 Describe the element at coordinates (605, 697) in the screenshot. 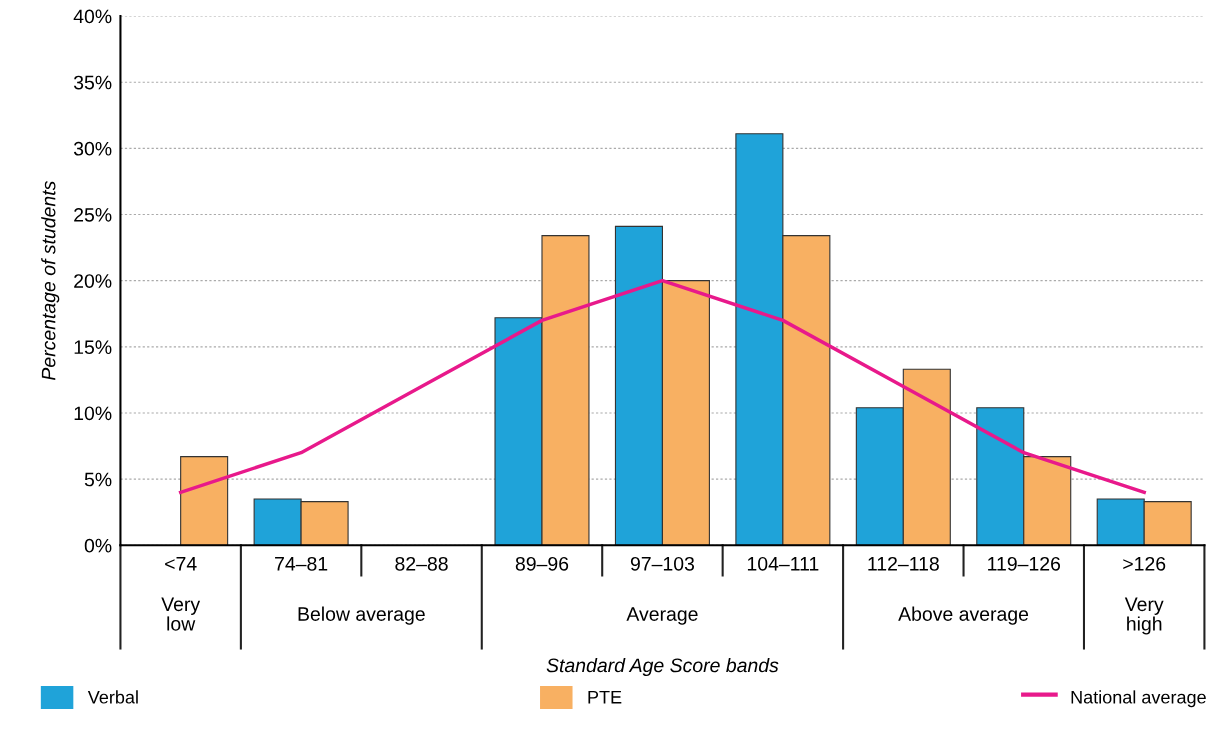

I see `legend-label: PTE` at that location.